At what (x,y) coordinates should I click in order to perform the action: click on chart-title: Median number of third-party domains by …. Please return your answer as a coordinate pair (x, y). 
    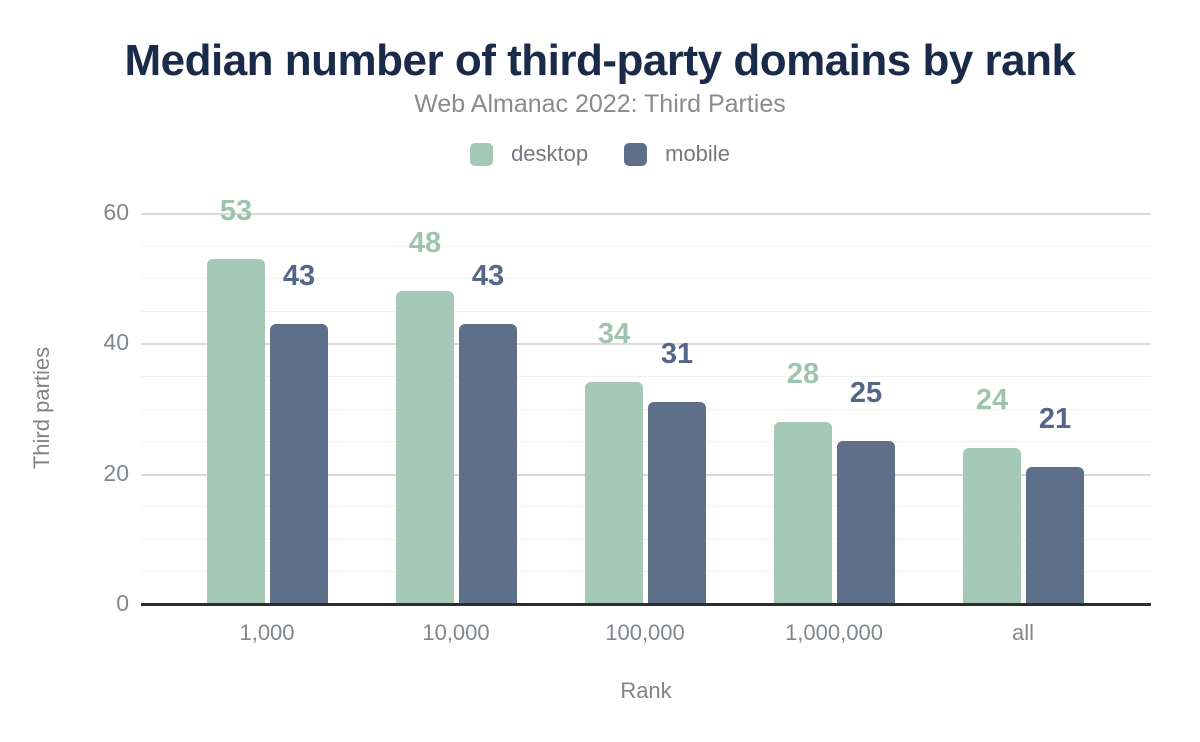
    Looking at the image, I should click on (600, 60).